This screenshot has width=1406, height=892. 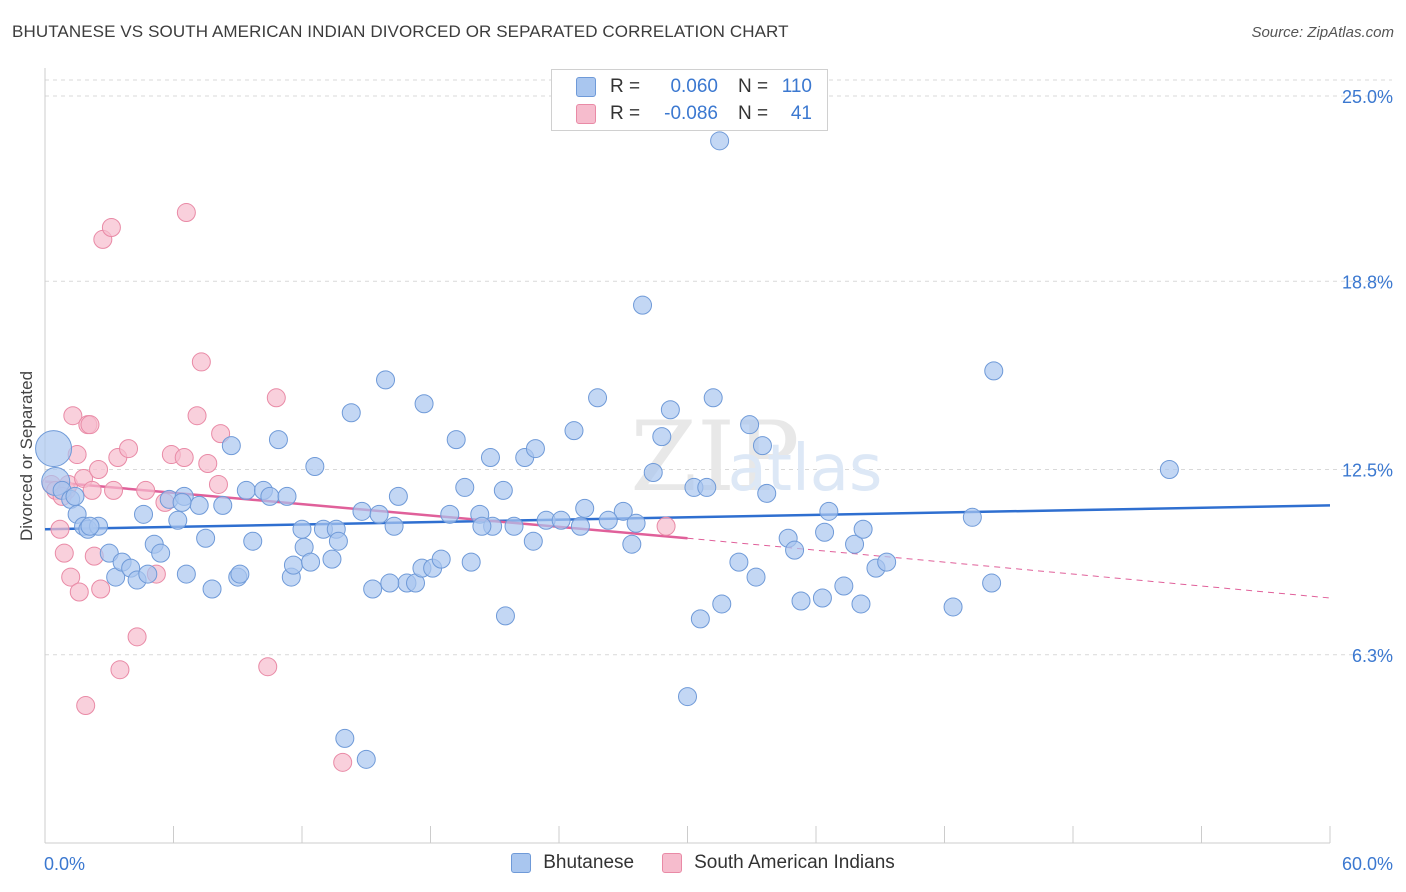 I want to click on legend-swatch-blue, so click(x=586, y=87).